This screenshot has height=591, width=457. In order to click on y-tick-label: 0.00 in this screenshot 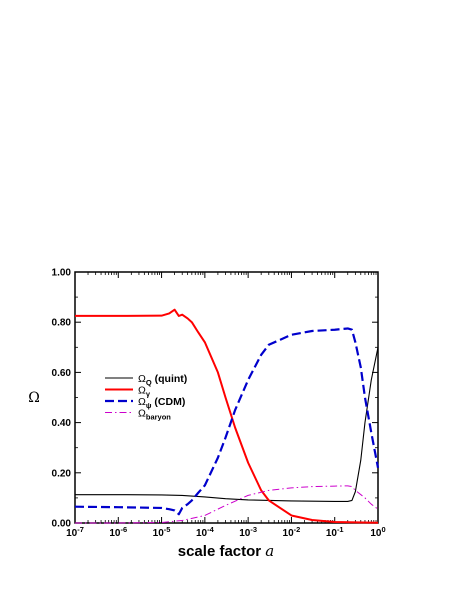, I will do `click(62, 524)`.